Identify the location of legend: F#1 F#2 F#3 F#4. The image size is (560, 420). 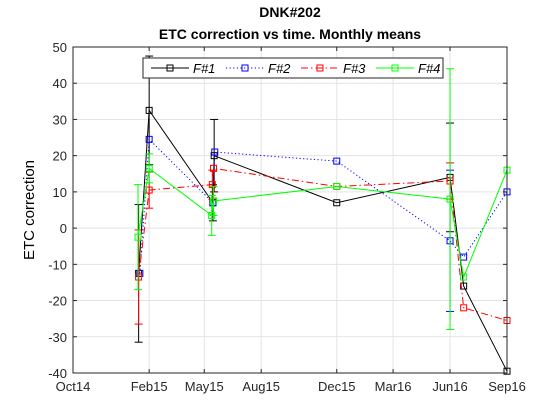
(293, 68).